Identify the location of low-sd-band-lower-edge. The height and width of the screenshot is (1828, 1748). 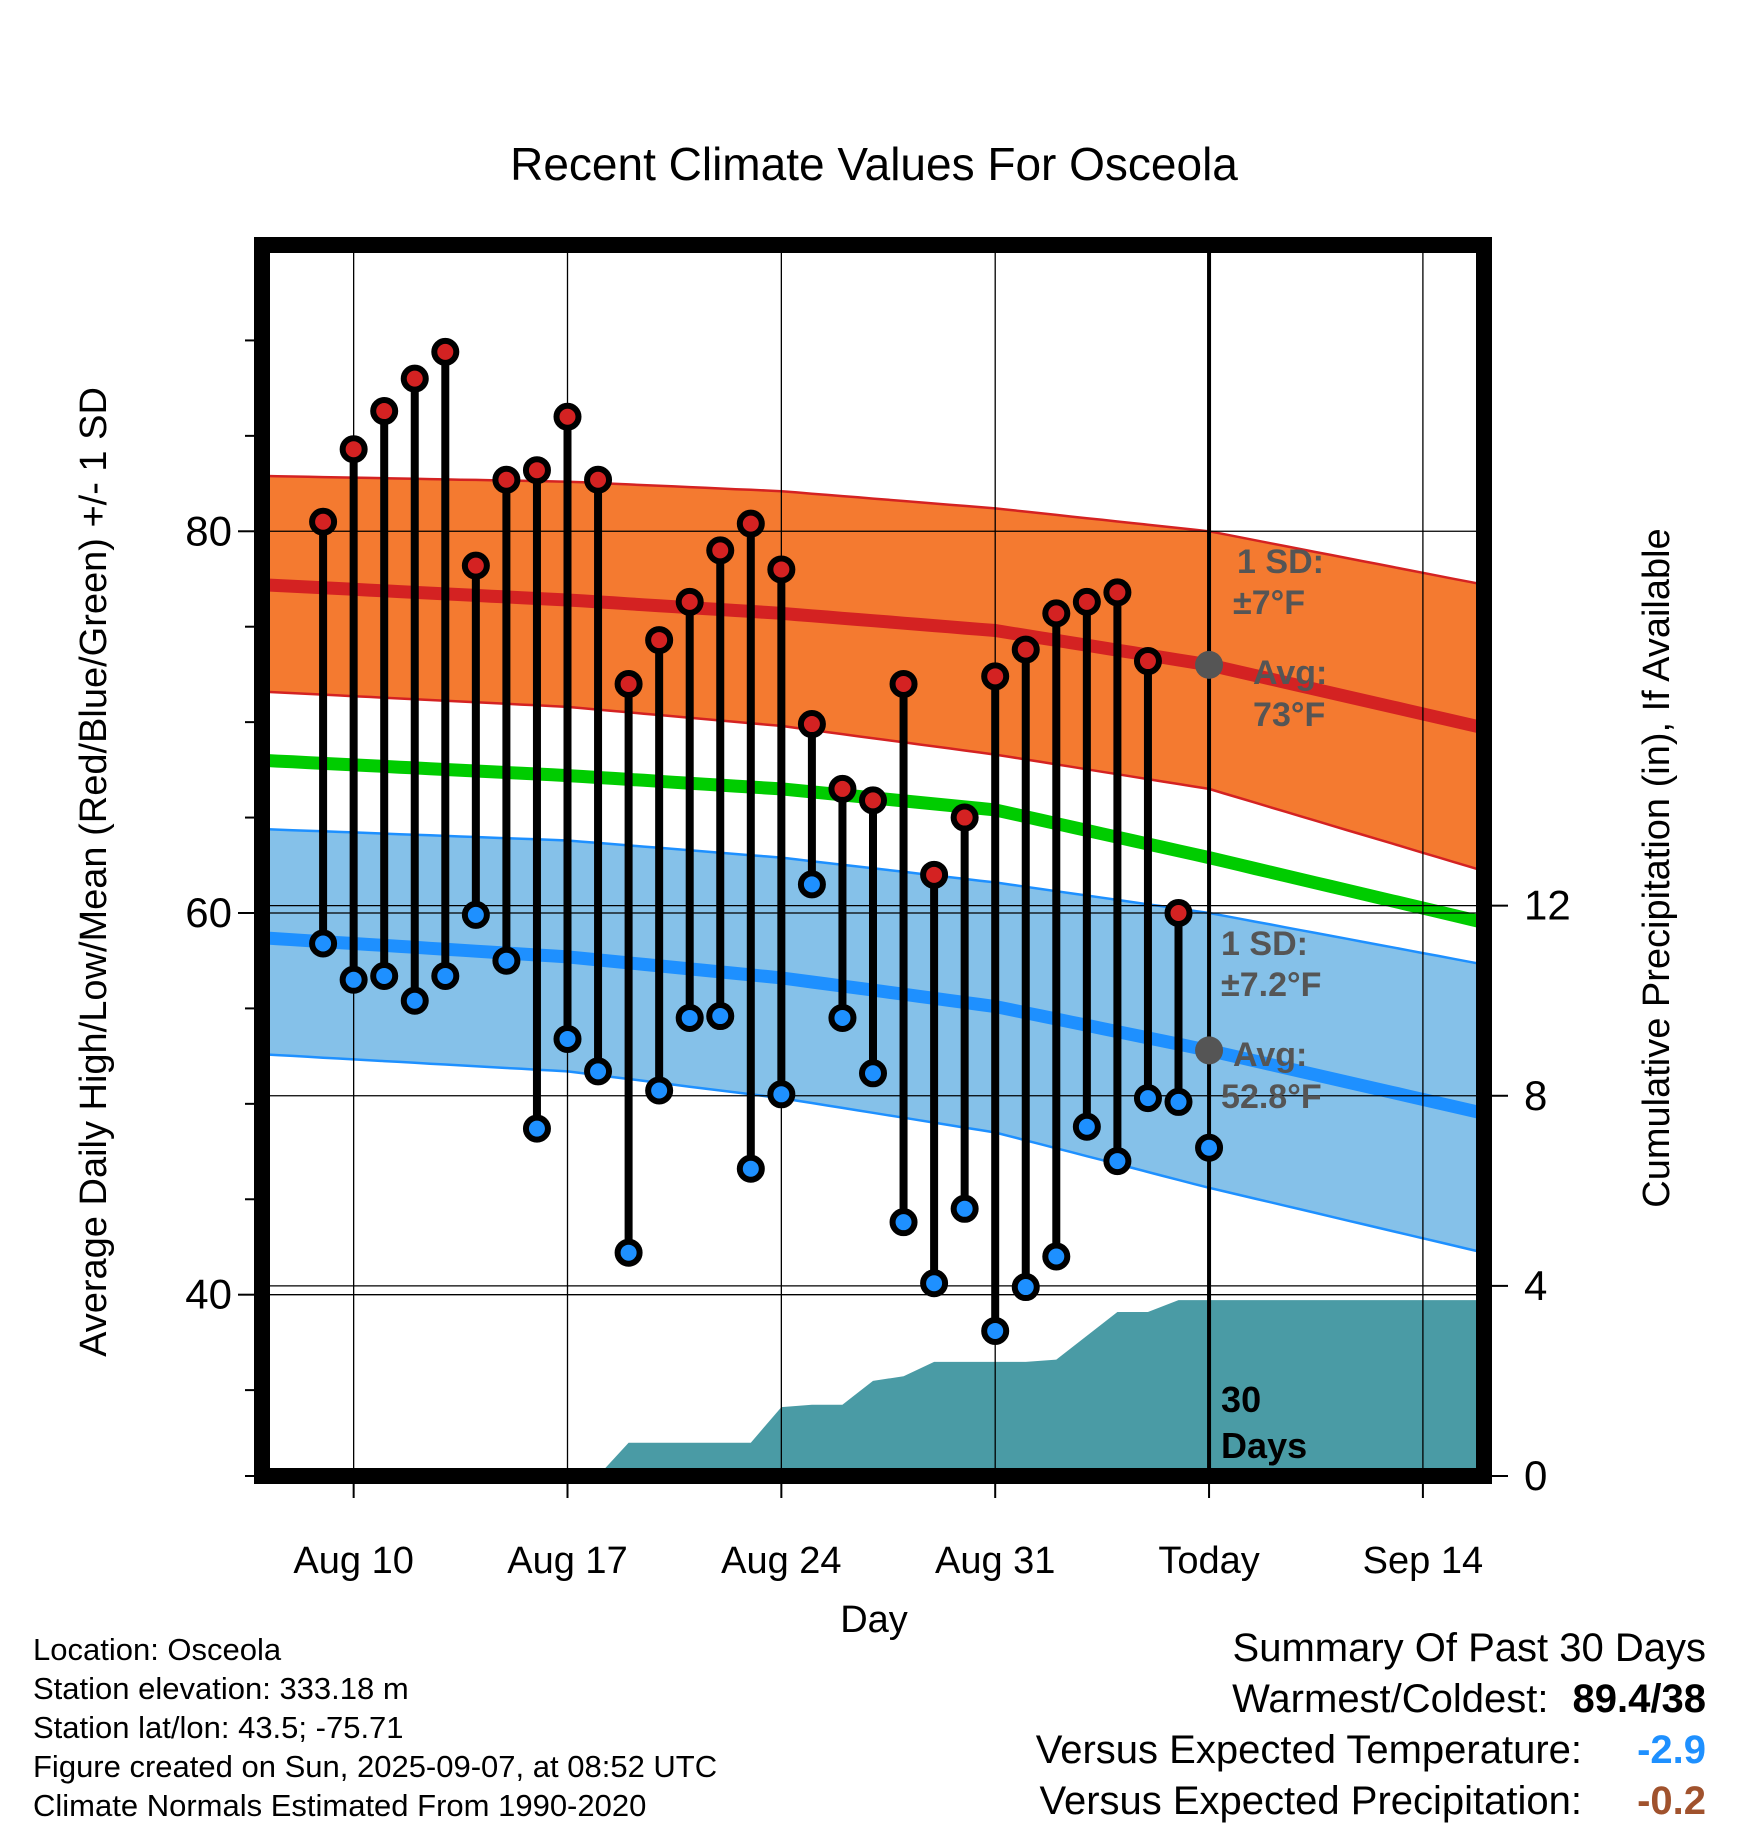
(873, 1153).